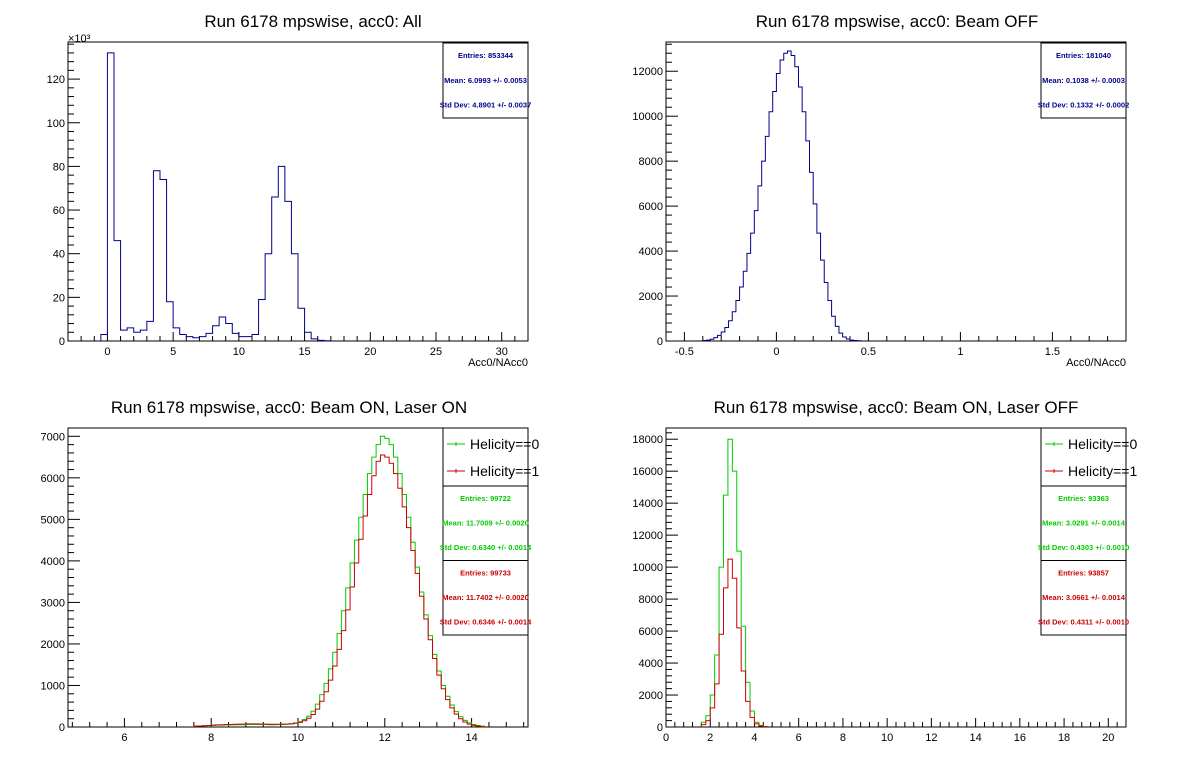  What do you see at coordinates (1083, 55) in the screenshot?
I see `stats-entries: Entries: 181040` at bounding box center [1083, 55].